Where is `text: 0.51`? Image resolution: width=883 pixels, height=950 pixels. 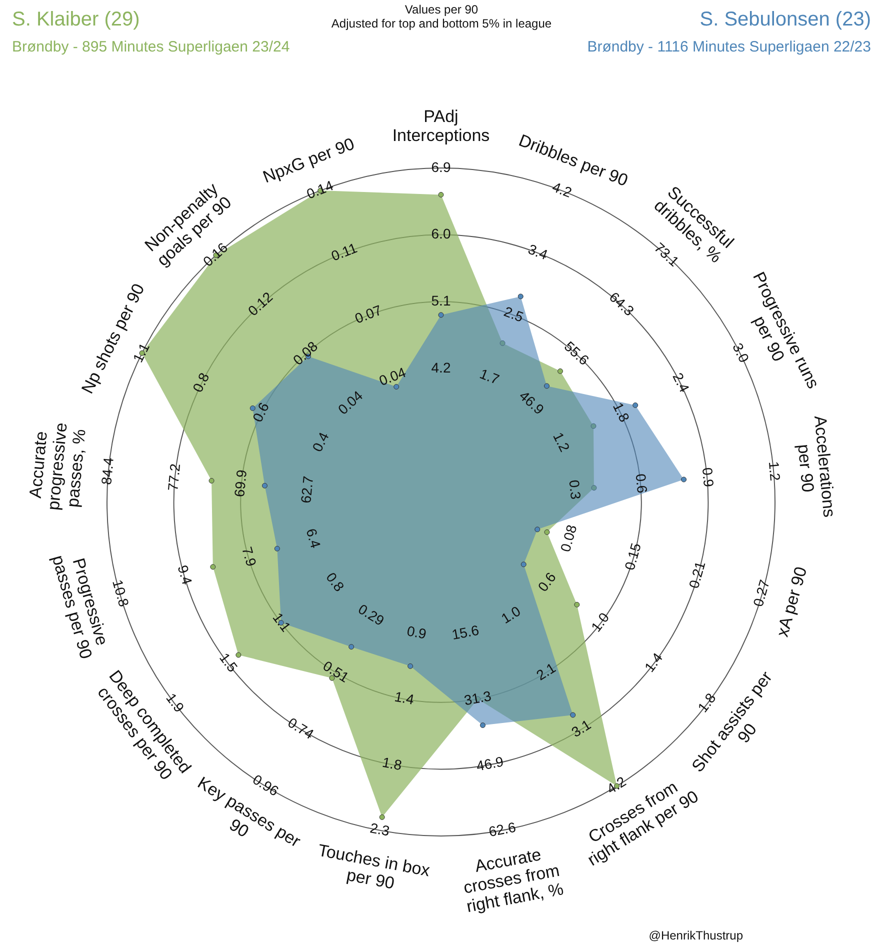 text: 0.51 is located at coordinates (336, 671).